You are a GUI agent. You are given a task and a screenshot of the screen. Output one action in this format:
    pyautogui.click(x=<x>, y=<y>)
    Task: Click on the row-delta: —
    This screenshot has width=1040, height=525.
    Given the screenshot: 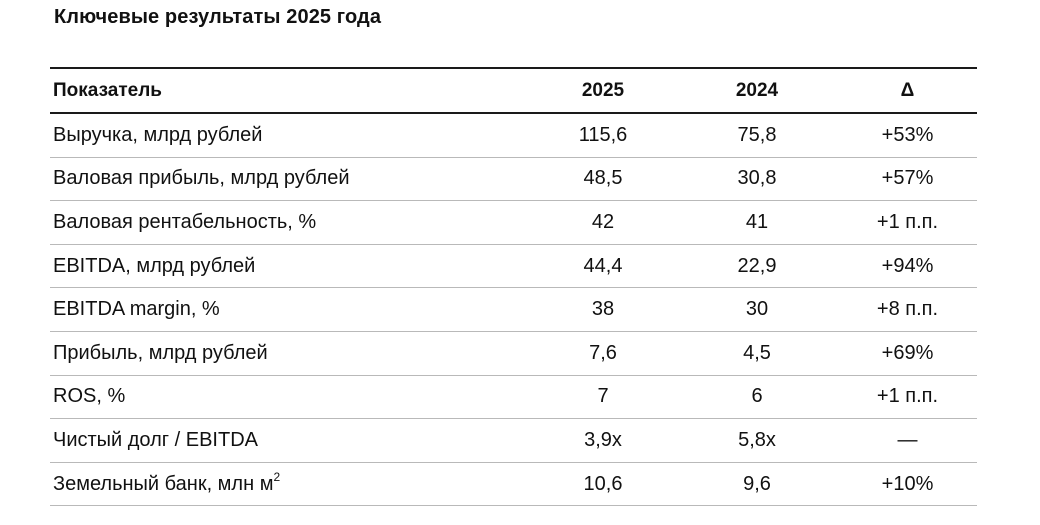 What is the action you would take?
    pyautogui.click(x=907, y=439)
    